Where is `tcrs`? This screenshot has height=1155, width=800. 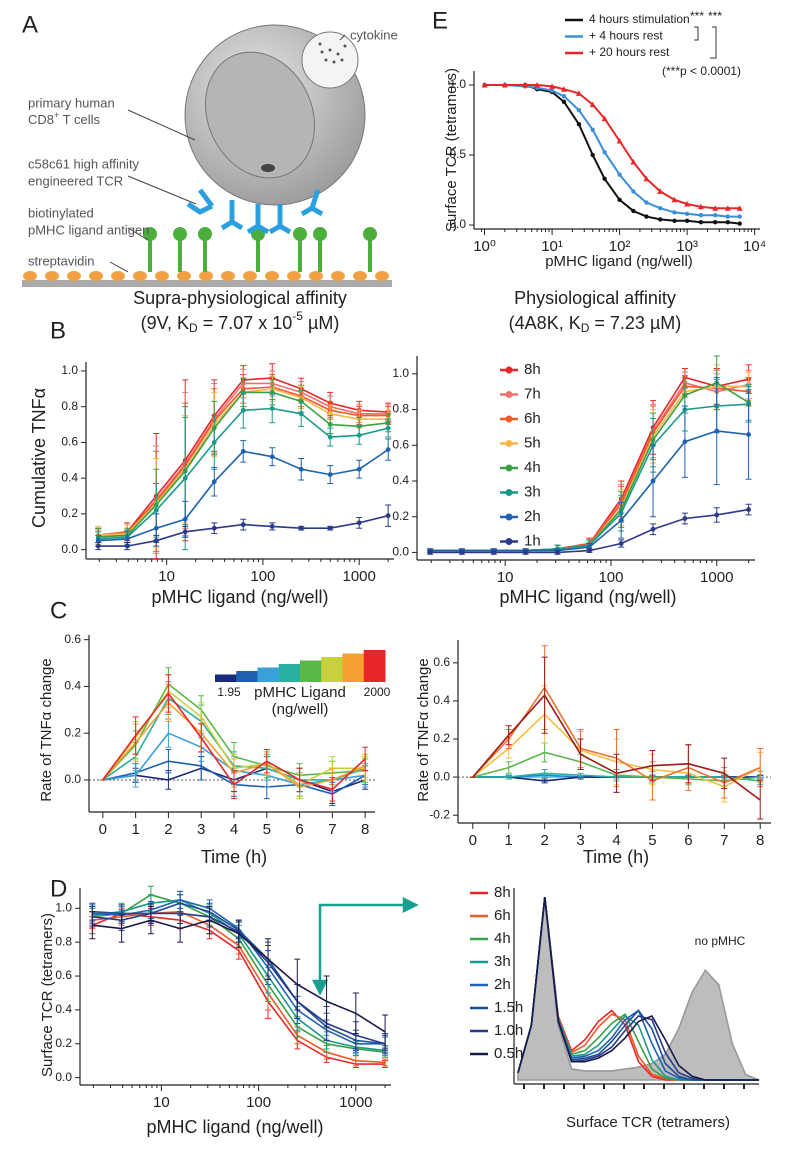
tcrs is located at coordinates (255, 211).